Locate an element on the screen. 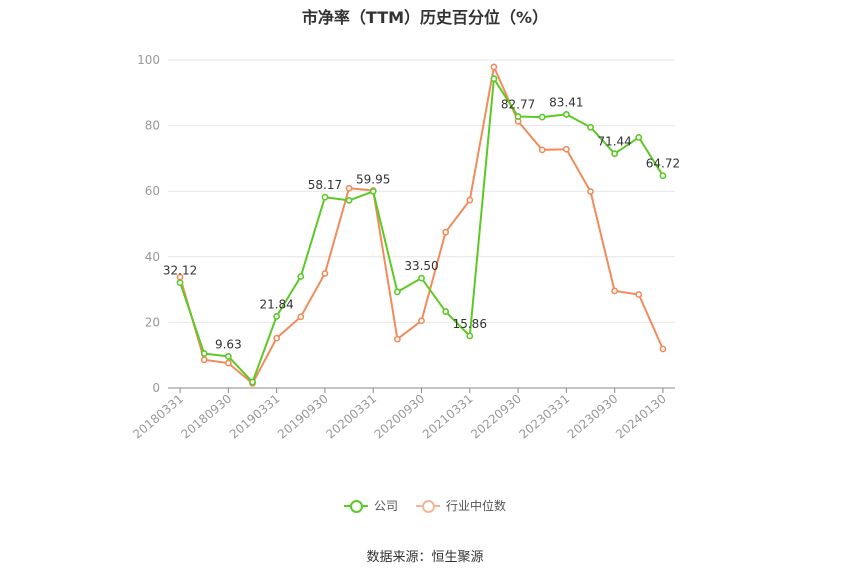 The height and width of the screenshot is (575, 850). x-tick-label: 20190331 is located at coordinates (255, 417).